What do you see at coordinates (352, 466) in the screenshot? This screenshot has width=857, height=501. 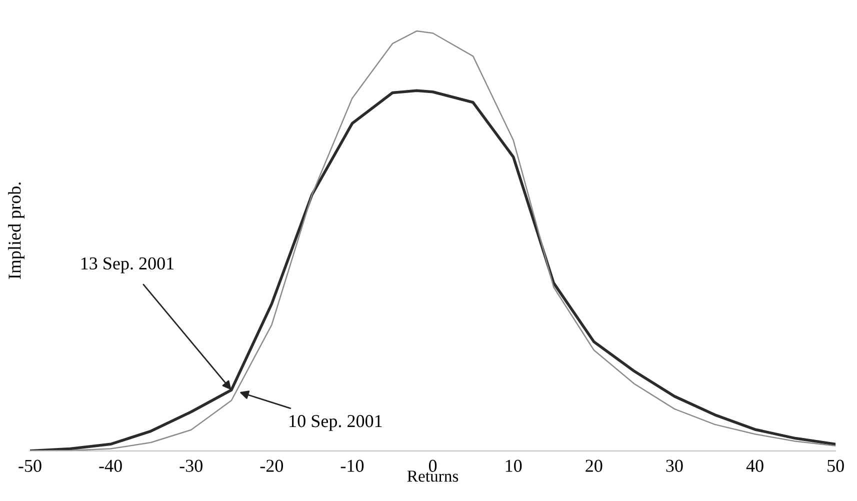 I see `x-tick-label: -10` at bounding box center [352, 466].